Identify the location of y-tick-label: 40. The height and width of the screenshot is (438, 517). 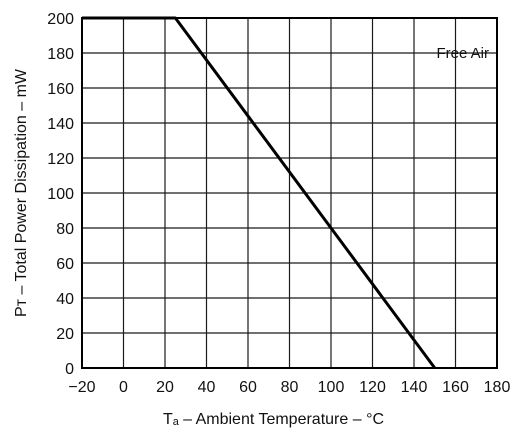
(65, 299).